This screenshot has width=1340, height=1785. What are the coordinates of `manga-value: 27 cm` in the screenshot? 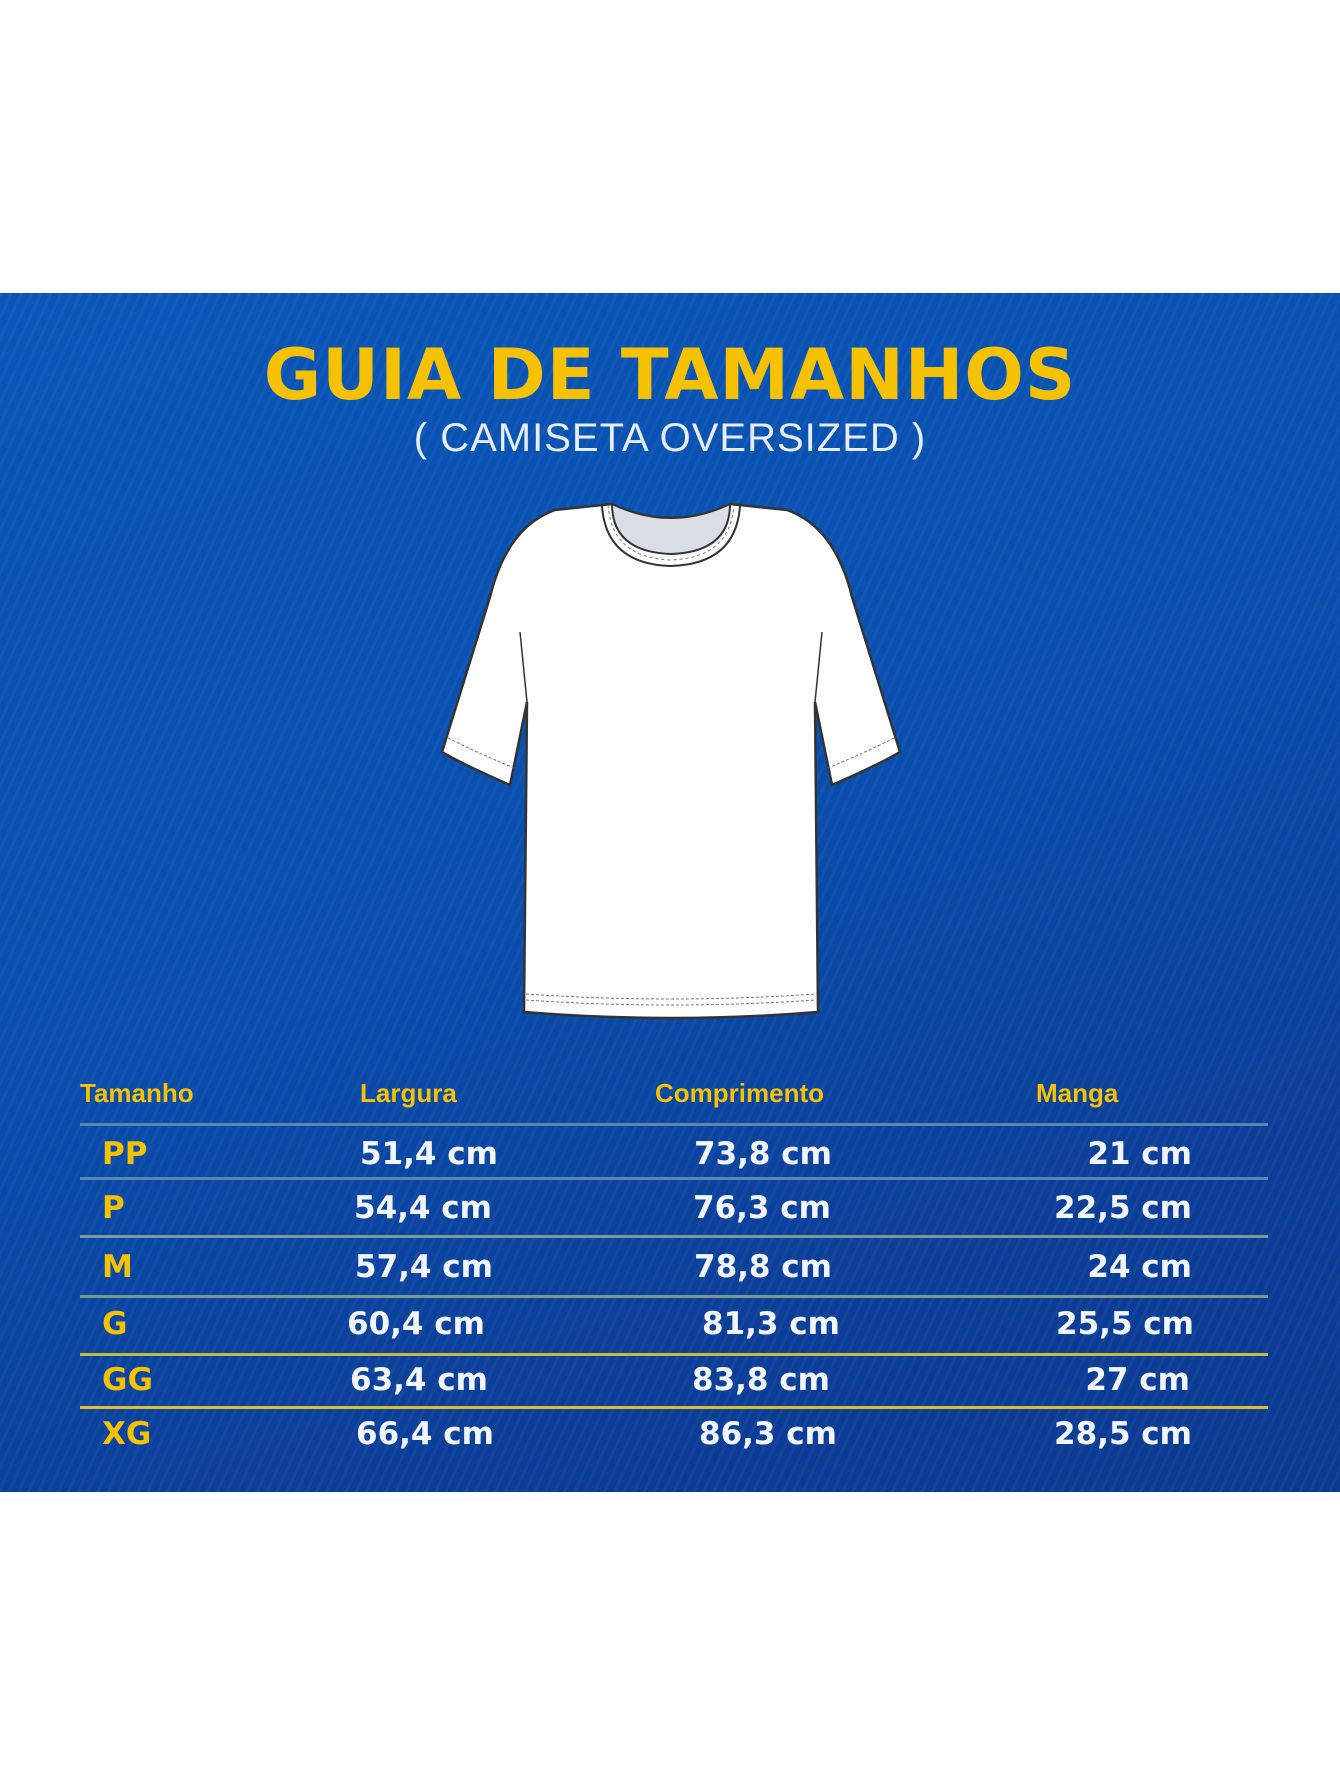 It's located at (1137, 1380).